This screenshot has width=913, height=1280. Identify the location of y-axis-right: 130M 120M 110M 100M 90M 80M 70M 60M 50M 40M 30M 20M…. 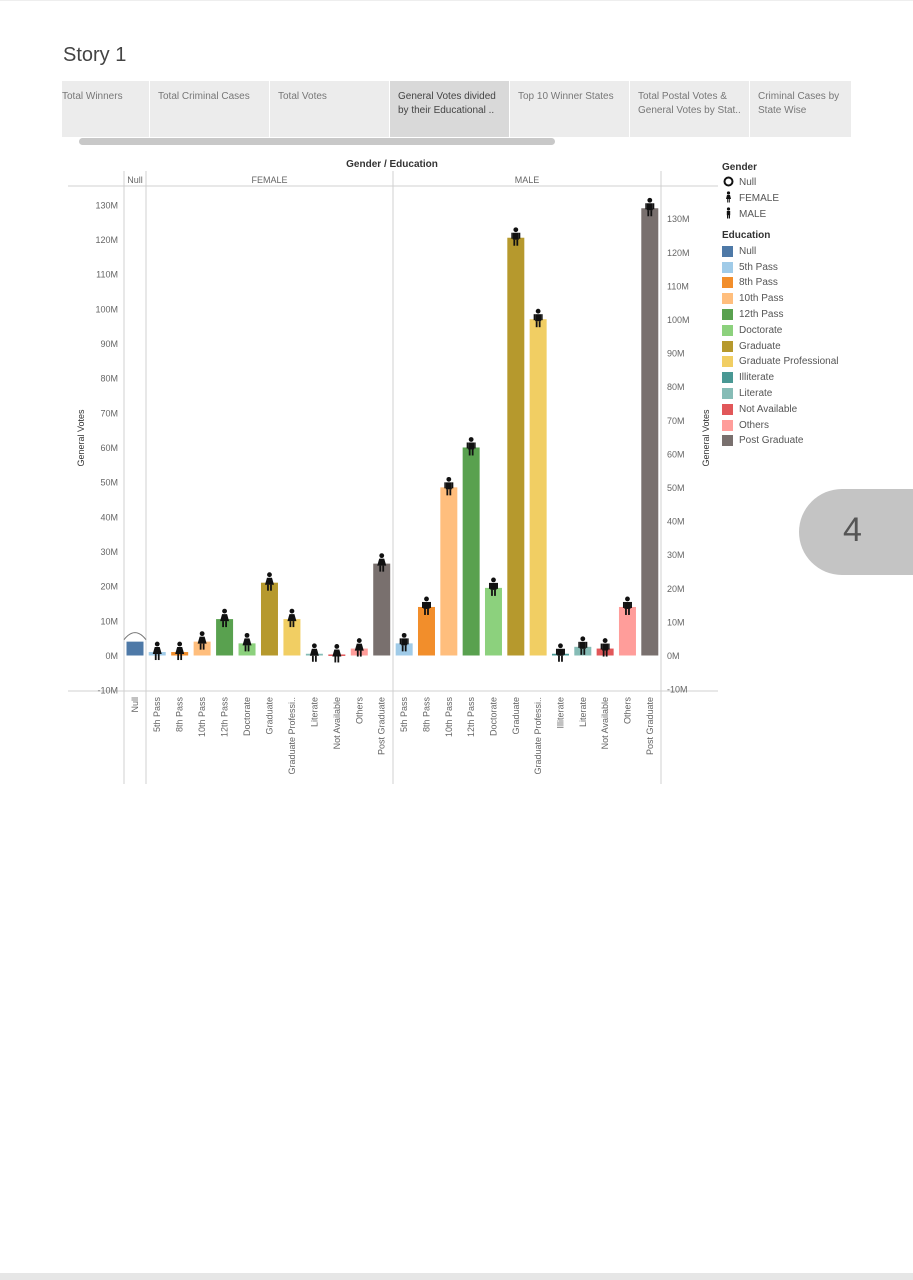
(678, 454).